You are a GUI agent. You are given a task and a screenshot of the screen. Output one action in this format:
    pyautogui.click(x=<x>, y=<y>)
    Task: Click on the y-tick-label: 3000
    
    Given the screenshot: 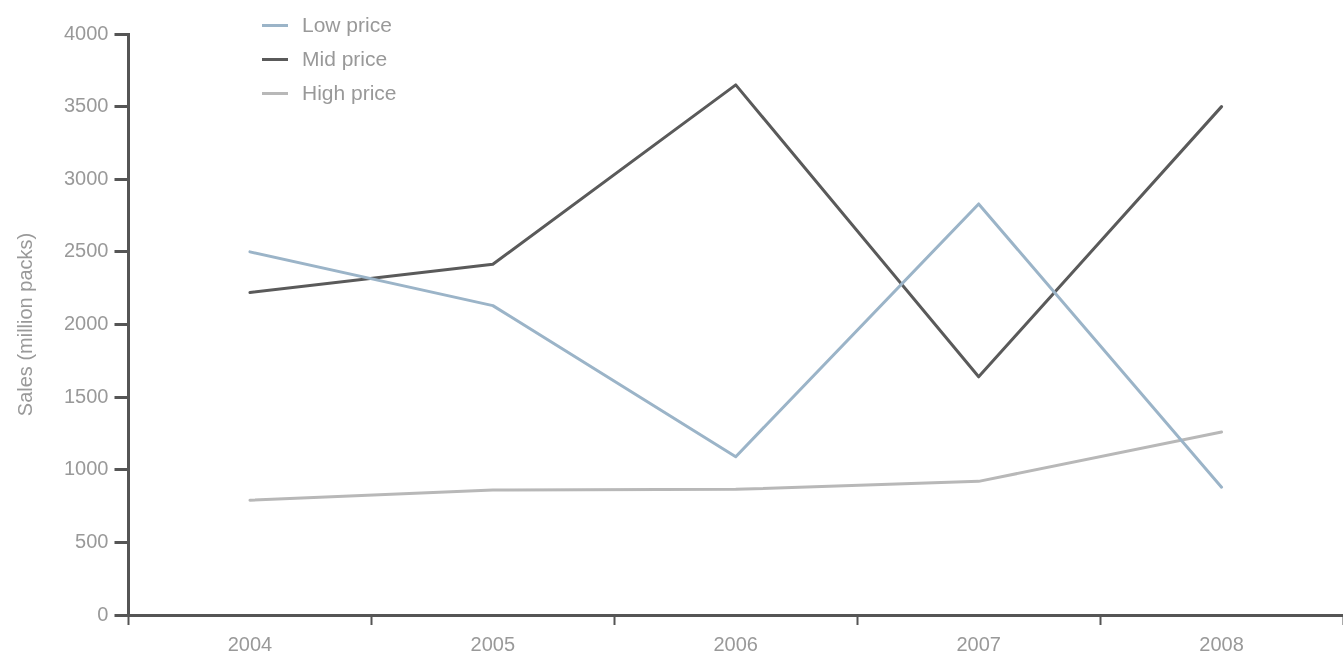 What is the action you would take?
    pyautogui.click(x=86, y=177)
    